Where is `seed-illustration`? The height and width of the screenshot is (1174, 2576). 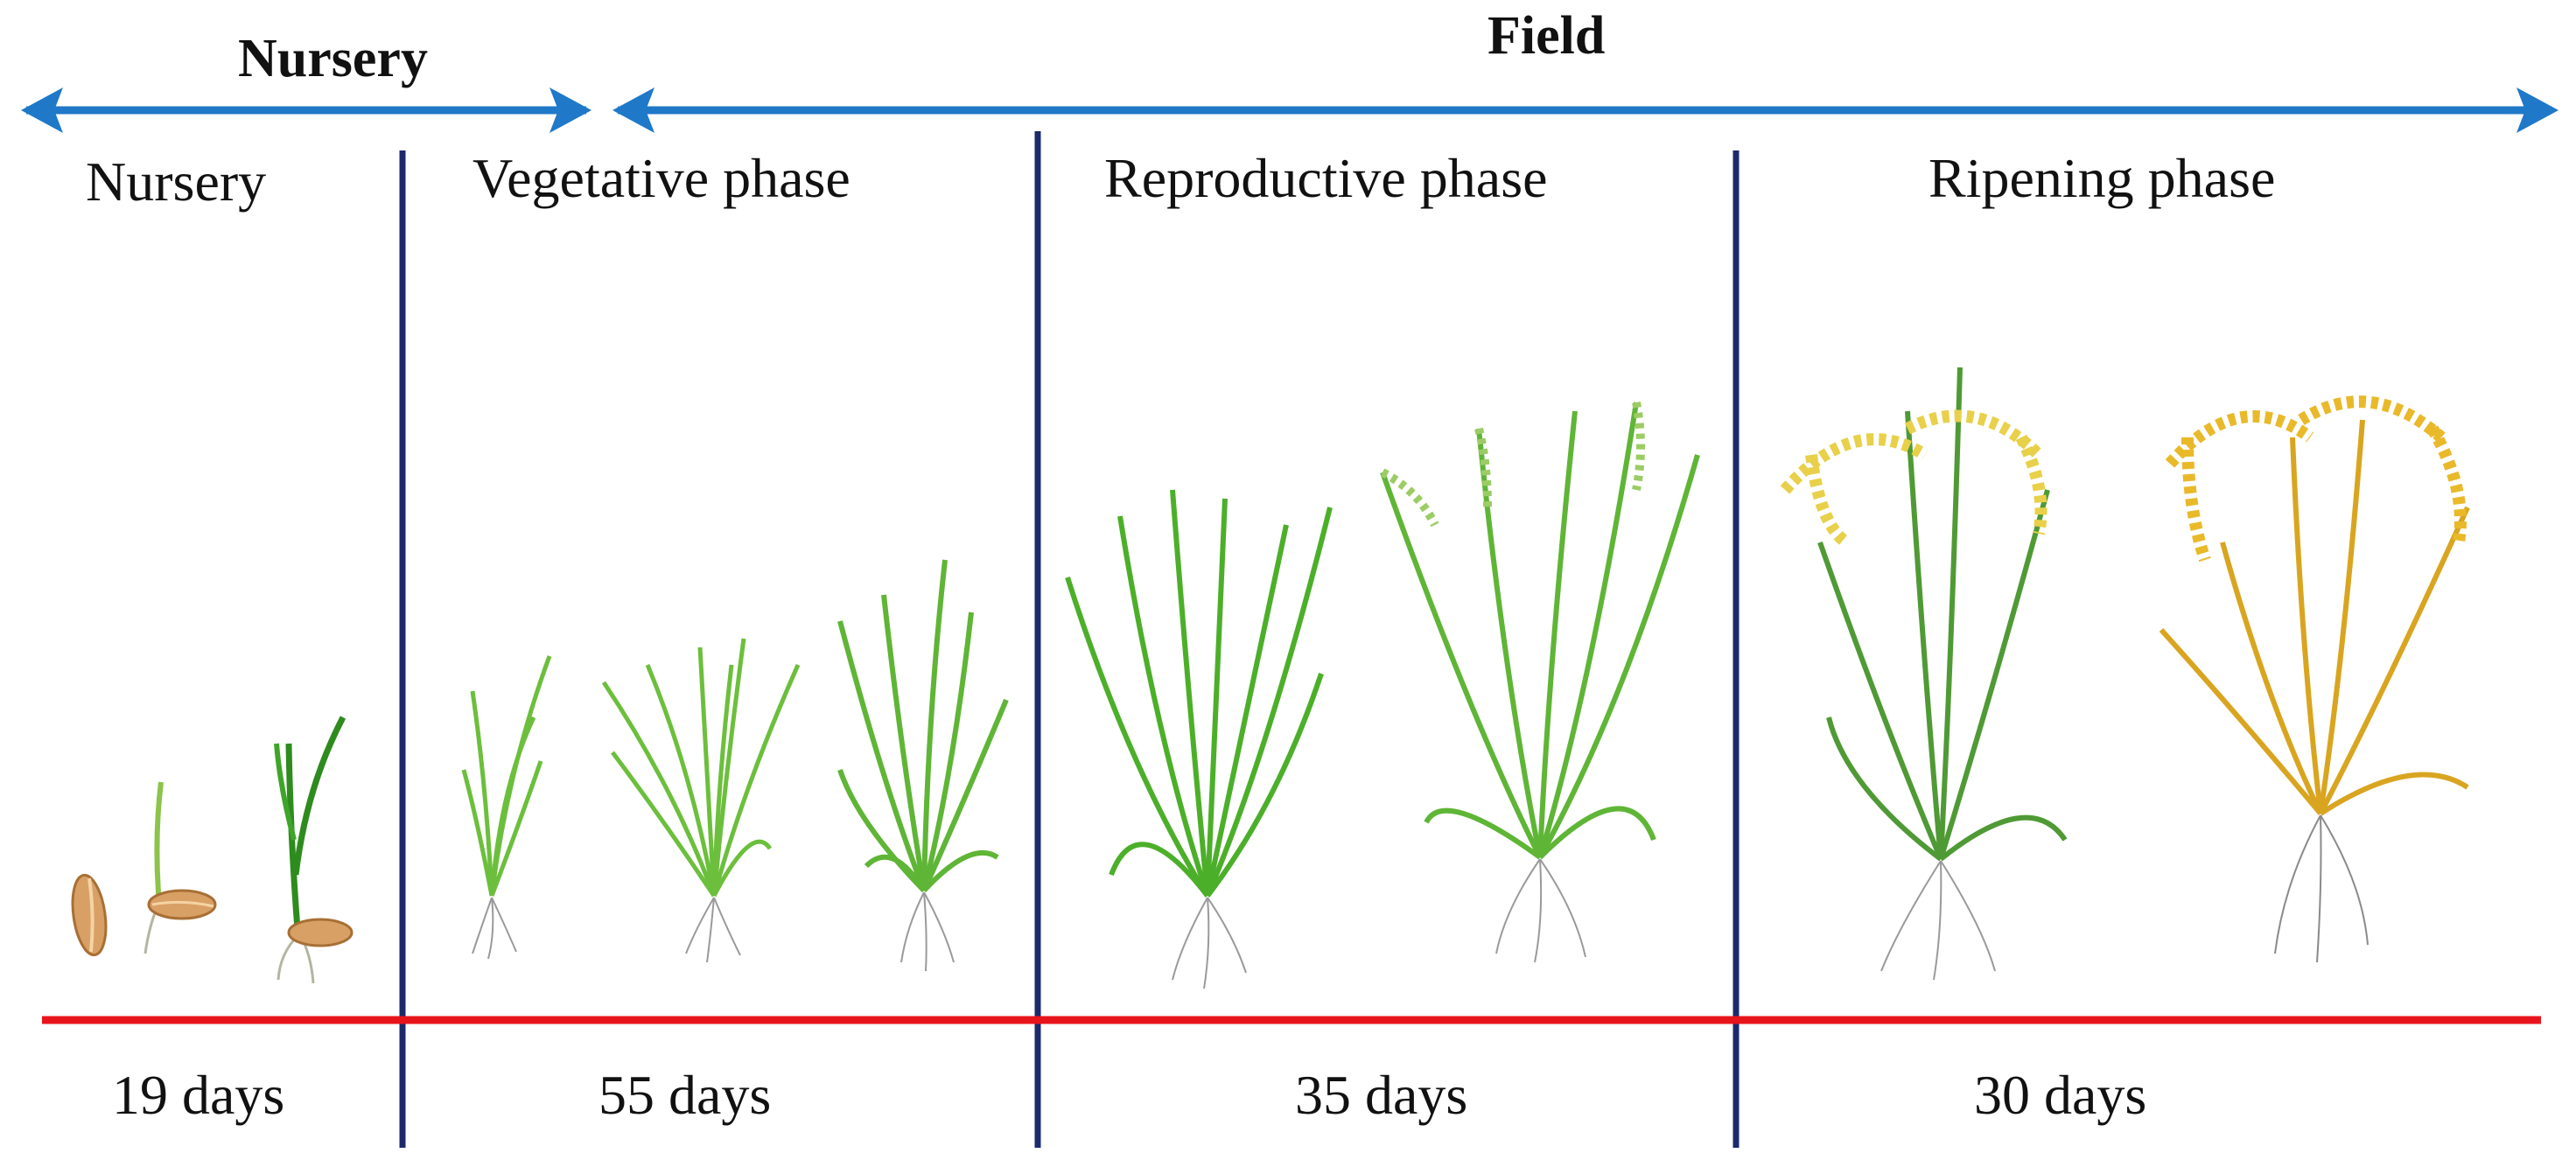 seed-illustration is located at coordinates (89, 915).